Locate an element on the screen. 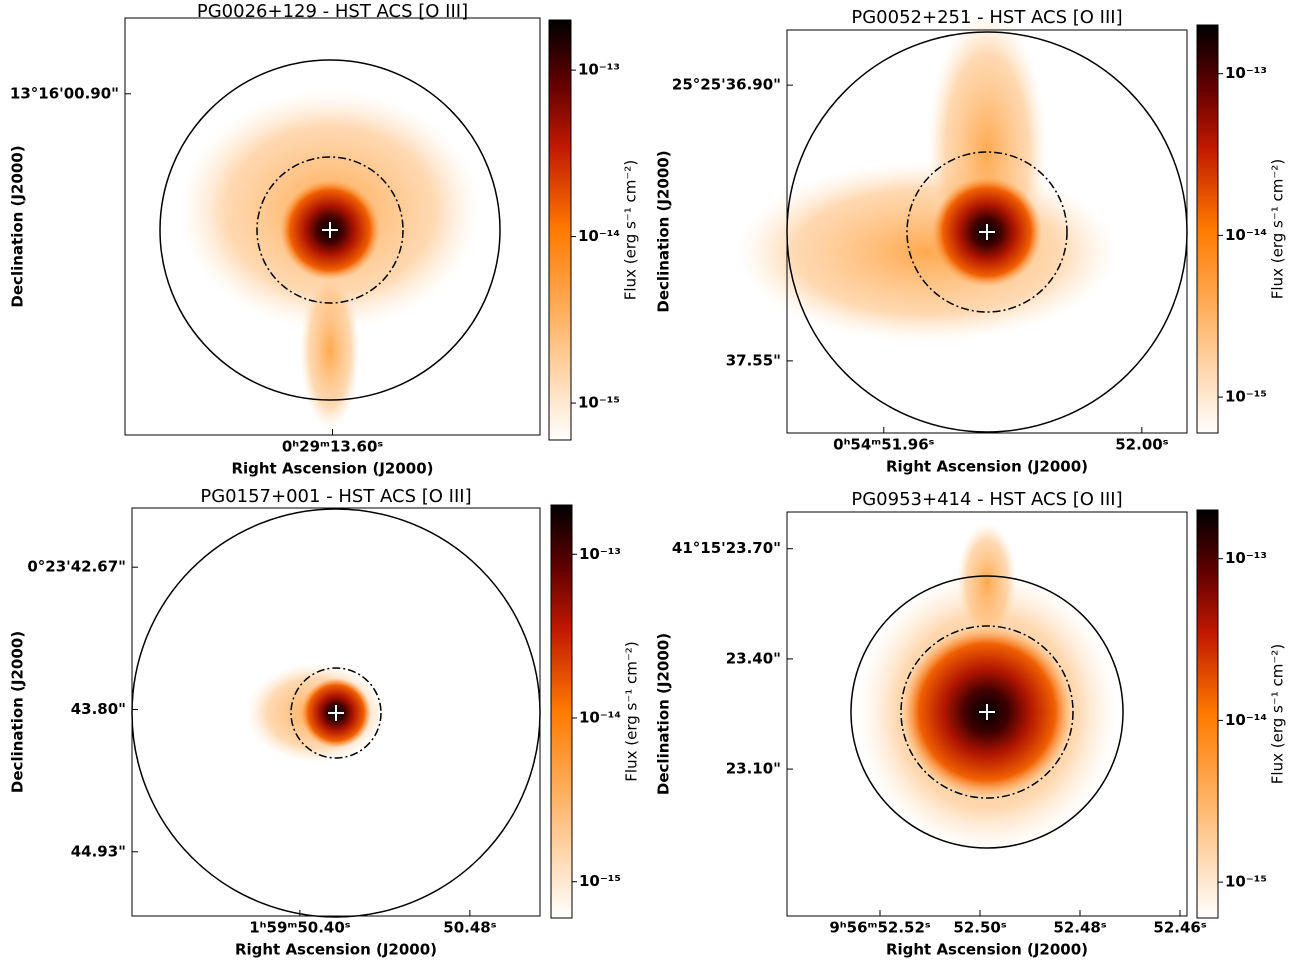 Image resolution: width=1299 pixels, height=967 pixels. x-tick-label: 52.46ˢ is located at coordinates (1179, 928).